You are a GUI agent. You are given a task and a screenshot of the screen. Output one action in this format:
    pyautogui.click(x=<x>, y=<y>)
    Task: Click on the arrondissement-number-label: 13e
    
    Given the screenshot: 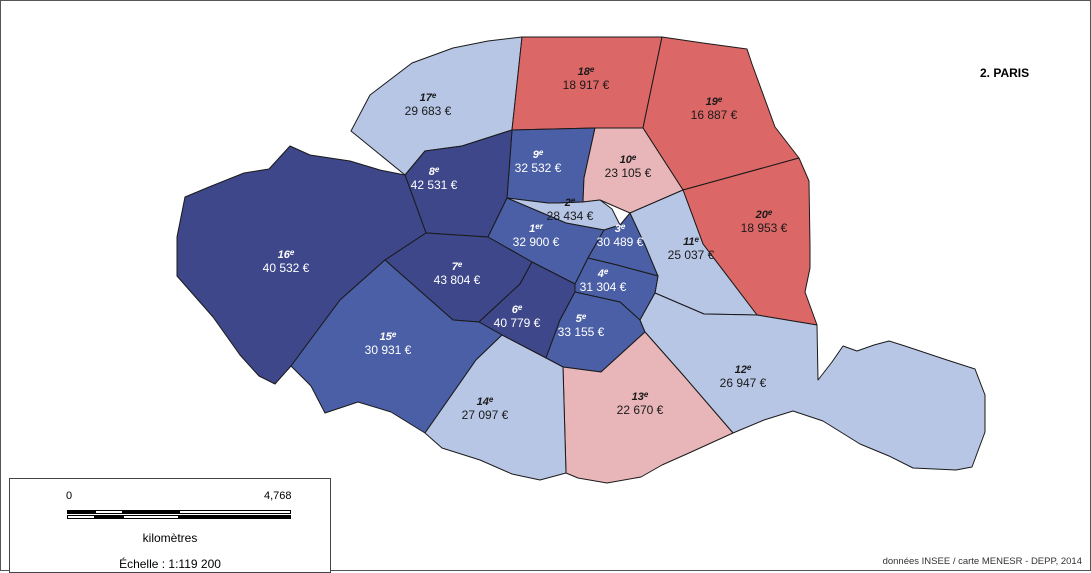 What is the action you would take?
    pyautogui.click(x=640, y=396)
    